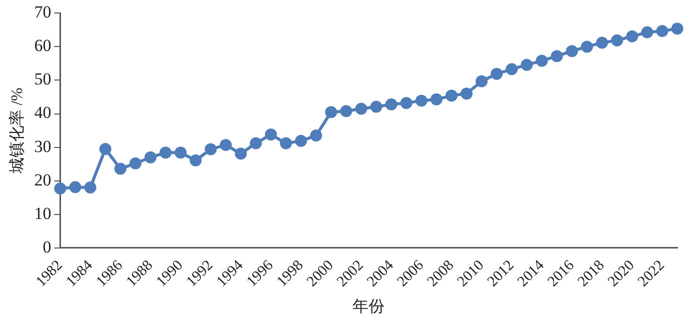 The height and width of the screenshot is (321, 693). Describe the element at coordinates (368, 307) in the screenshot. I see `x-axis-title: 年份` at that location.